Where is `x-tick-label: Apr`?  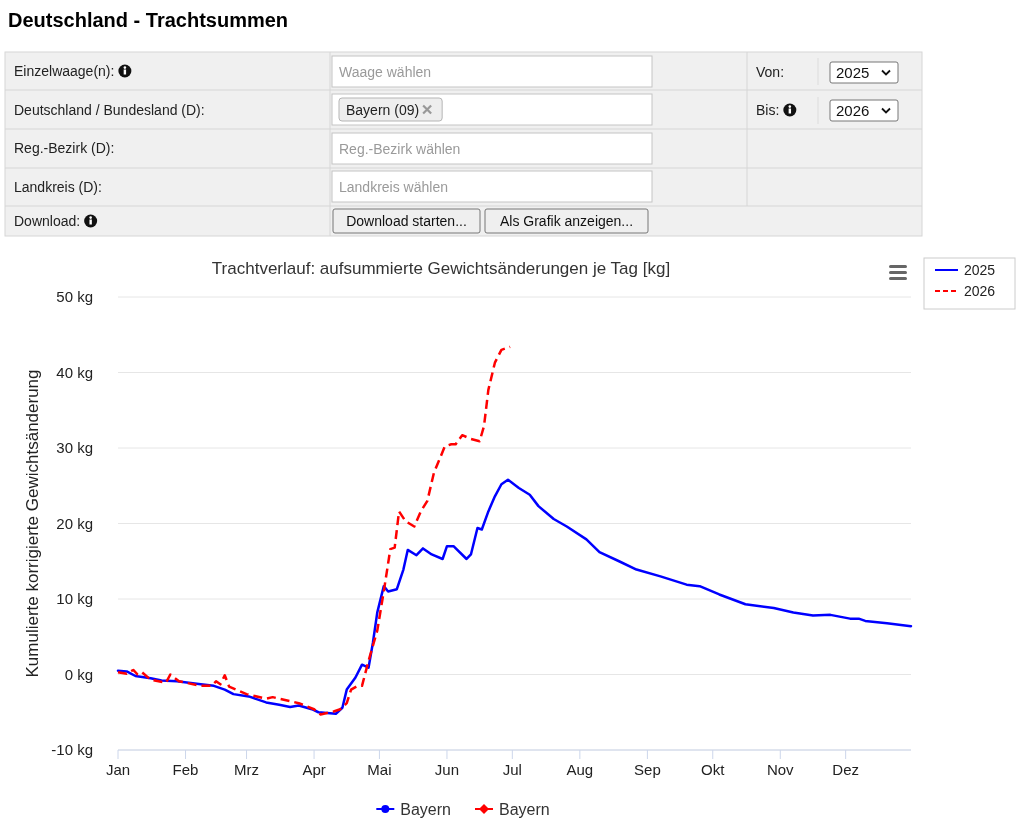 x-tick-label: Apr is located at coordinates (314, 769).